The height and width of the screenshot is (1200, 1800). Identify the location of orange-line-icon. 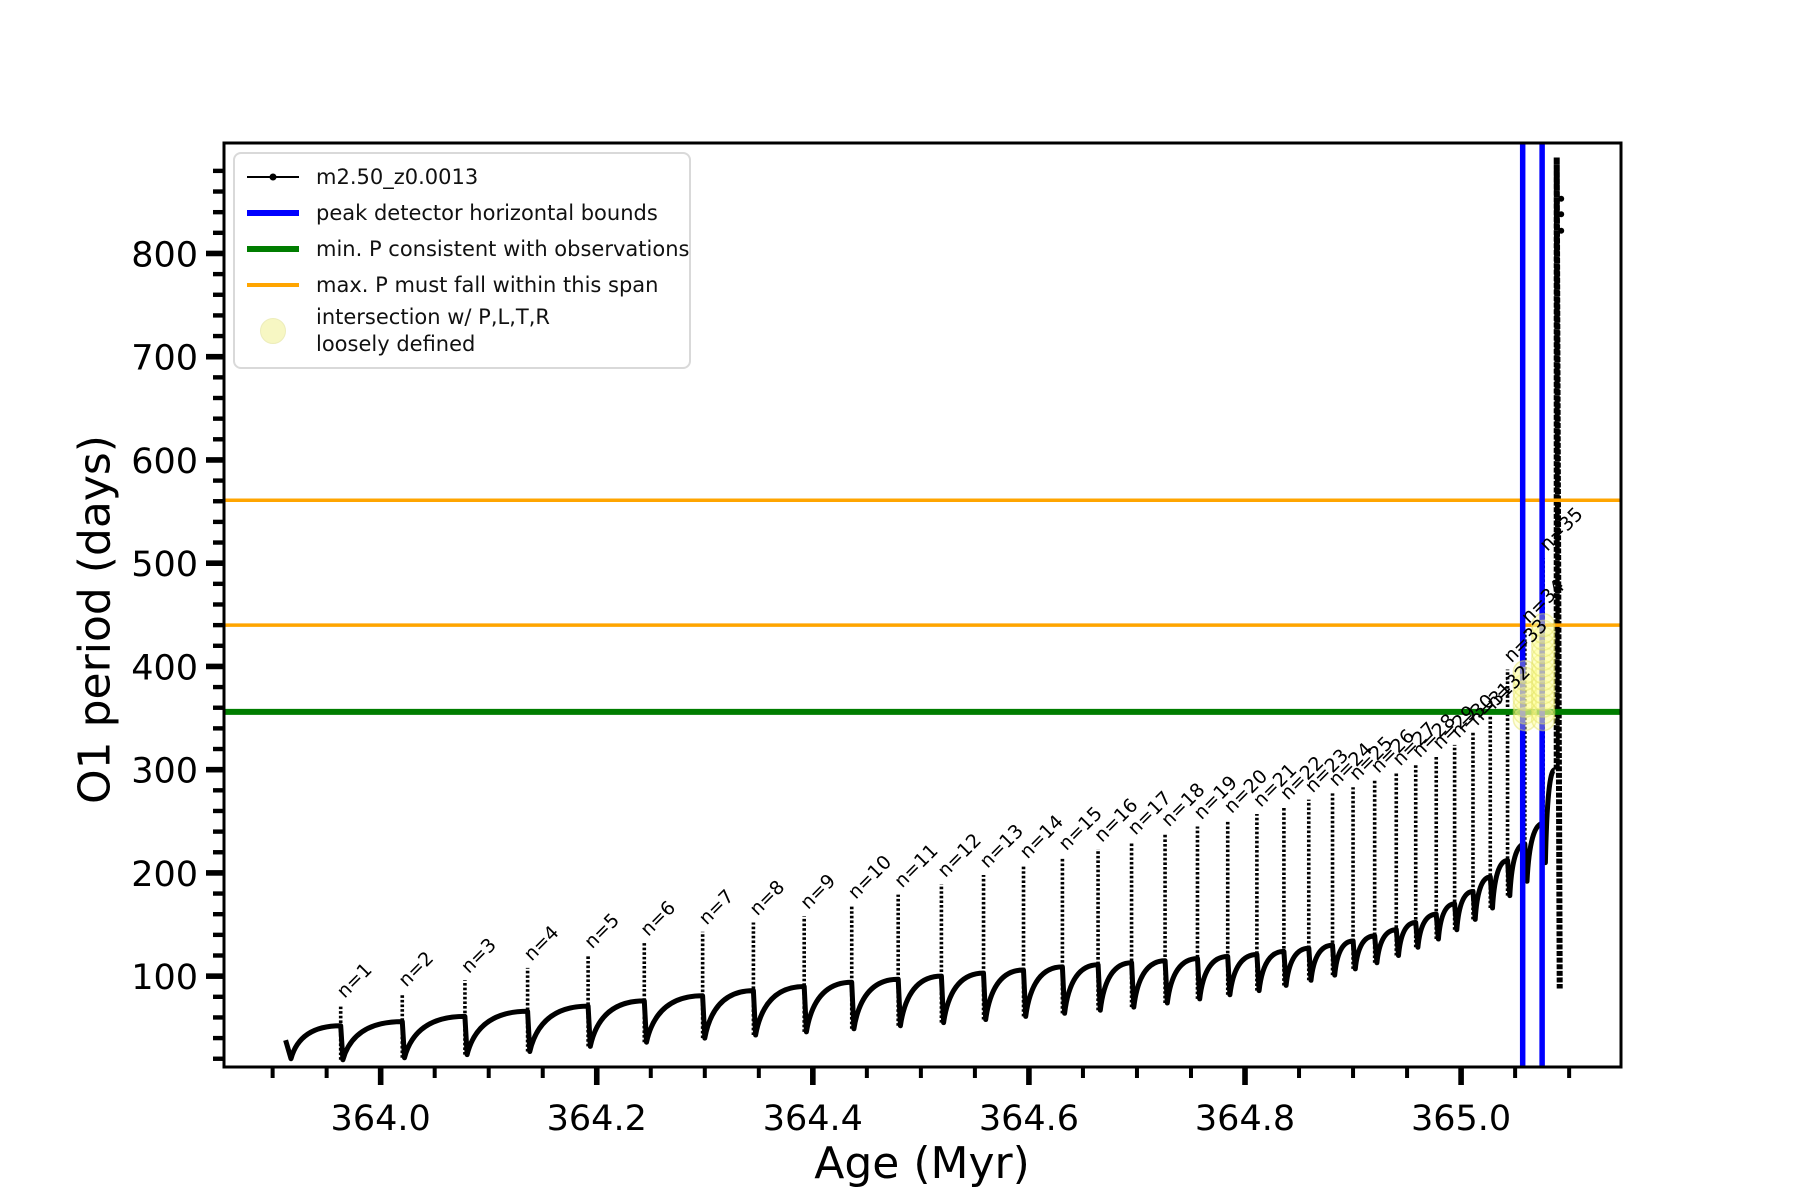
(273, 285).